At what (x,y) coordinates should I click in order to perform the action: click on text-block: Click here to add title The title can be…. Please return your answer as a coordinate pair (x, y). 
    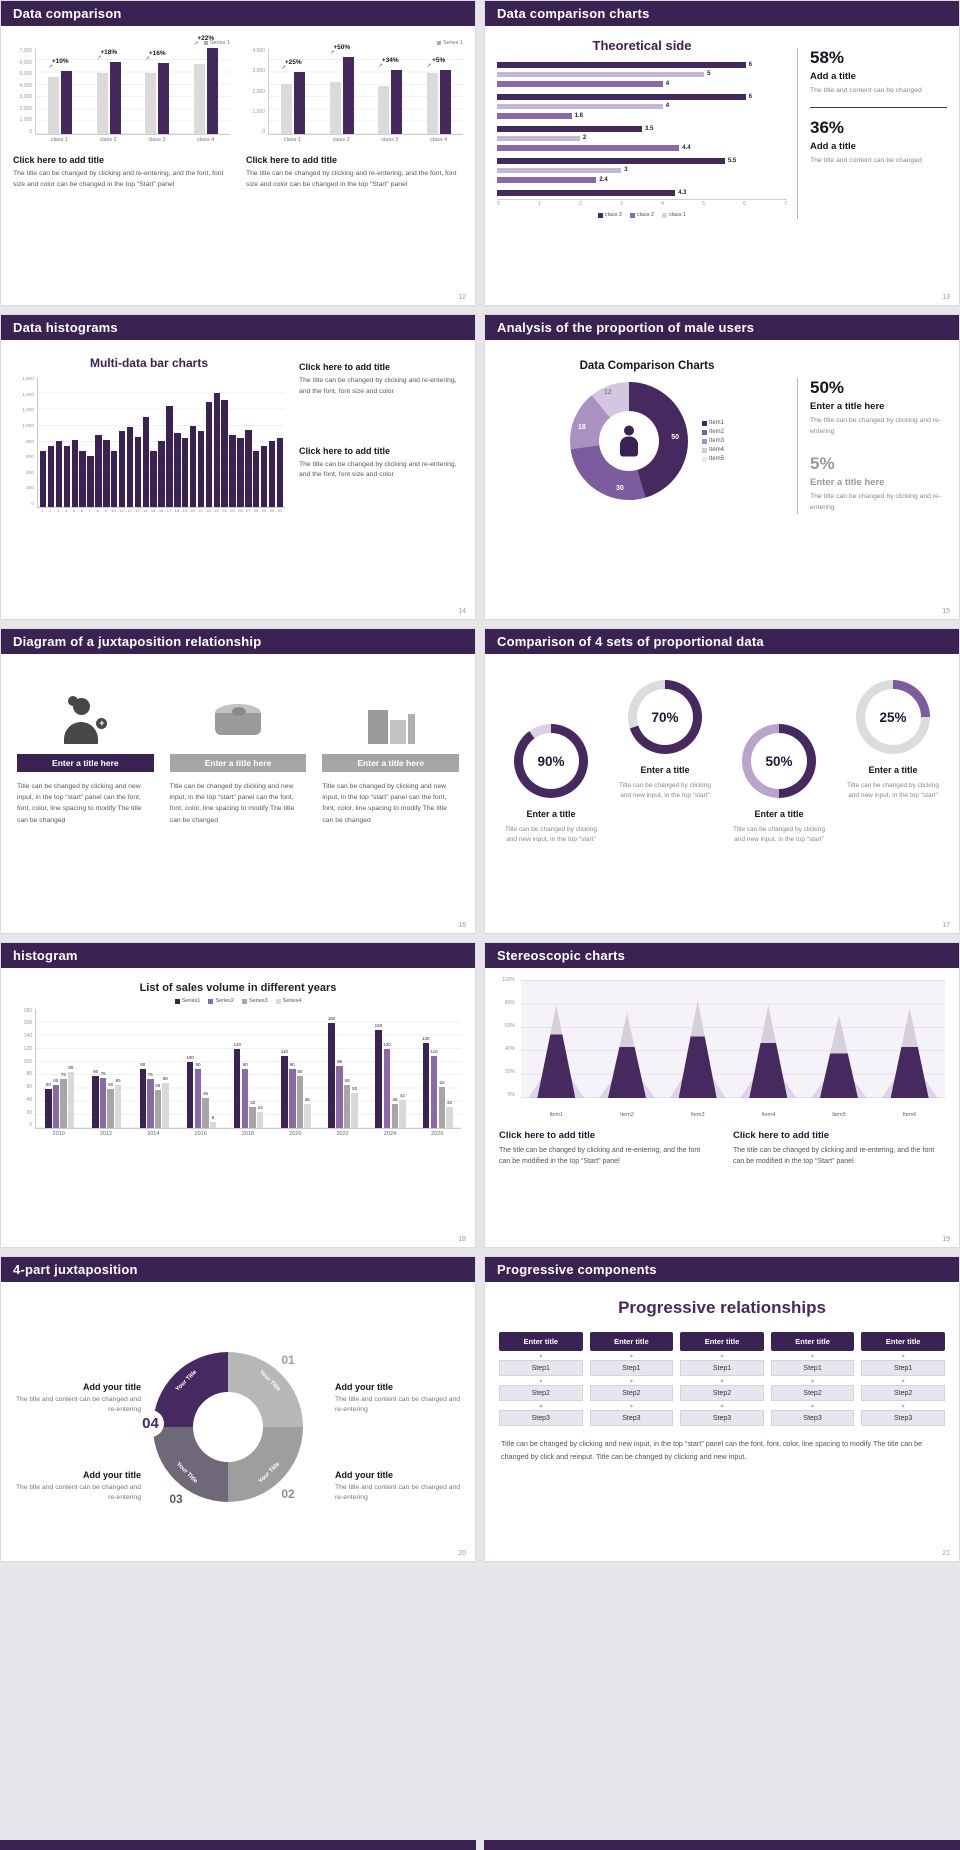
    Looking at the image, I should click on (839, 1148).